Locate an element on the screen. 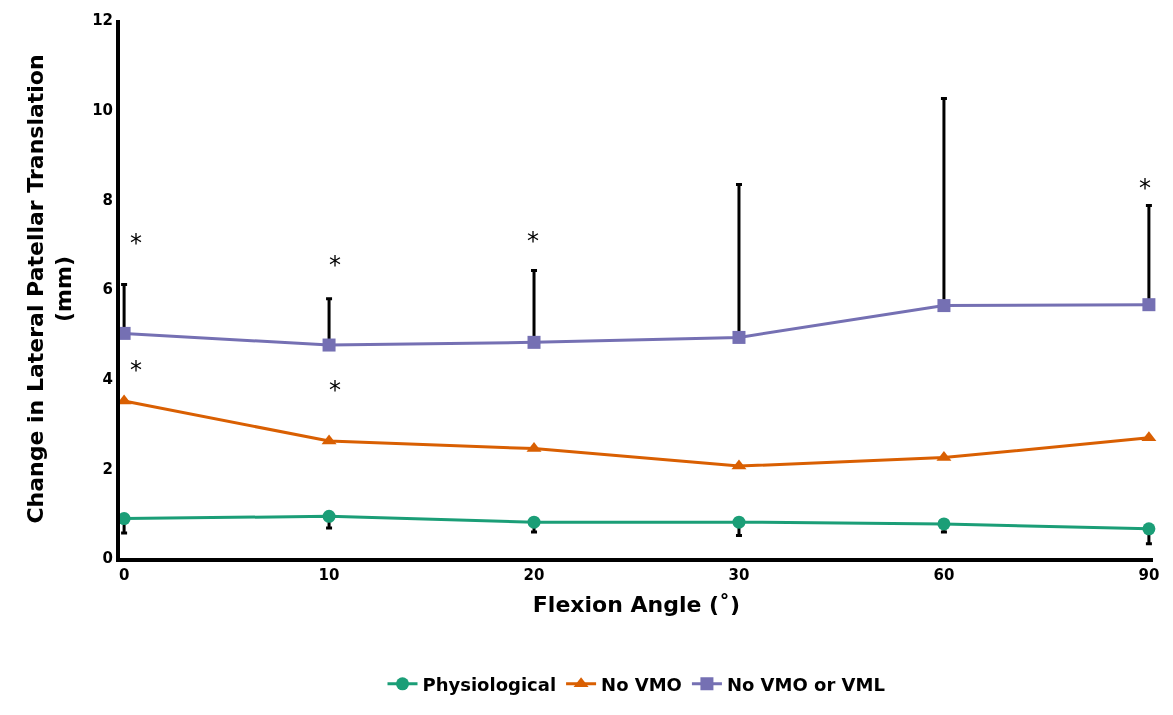 The height and width of the screenshot is (715, 1173). y-axis-title: Change in Lateral Patellar Translation (mm) is located at coordinates (49, 289).